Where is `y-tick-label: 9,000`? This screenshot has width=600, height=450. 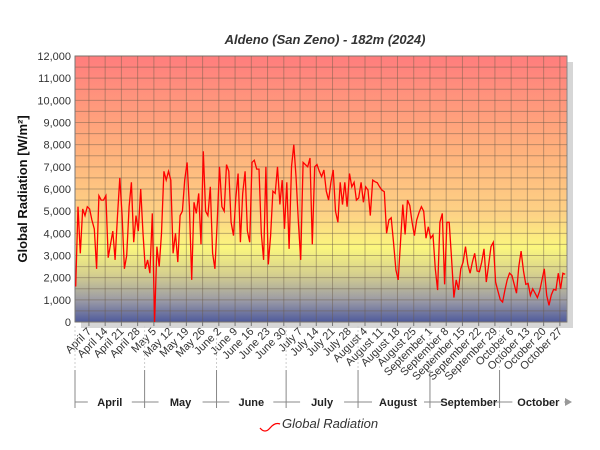 y-tick-label: 9,000 is located at coordinates (57, 124).